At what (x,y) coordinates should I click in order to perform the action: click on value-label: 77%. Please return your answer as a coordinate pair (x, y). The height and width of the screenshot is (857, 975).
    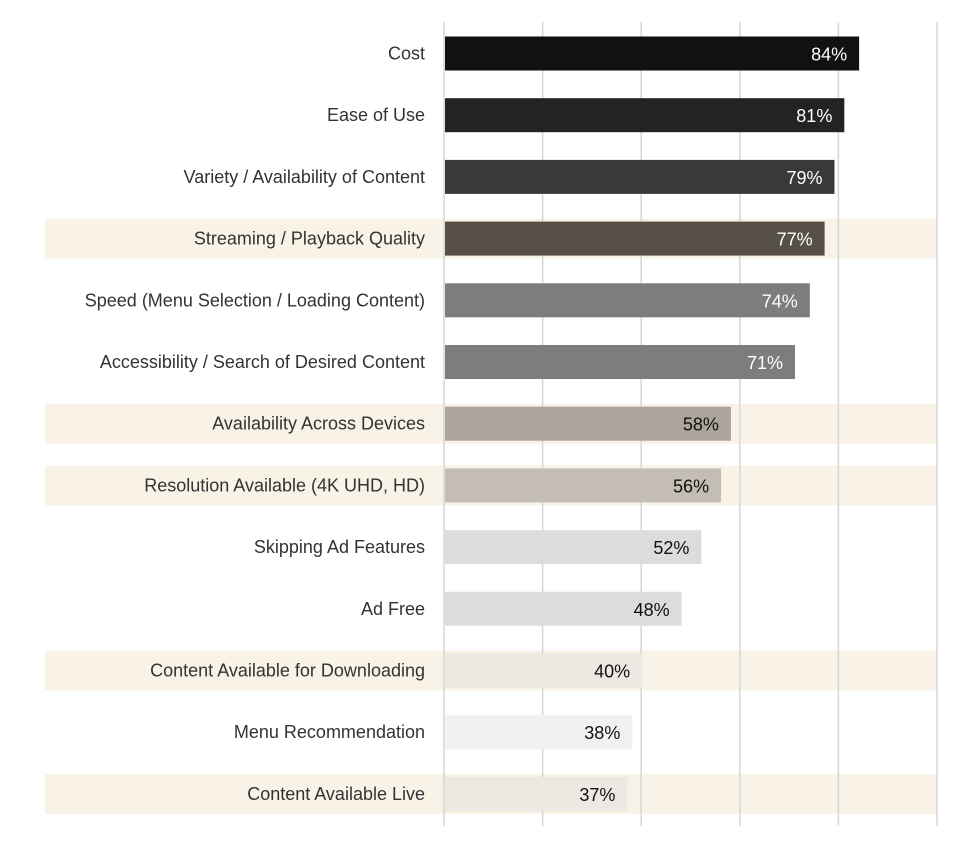
    Looking at the image, I should click on (795, 240).